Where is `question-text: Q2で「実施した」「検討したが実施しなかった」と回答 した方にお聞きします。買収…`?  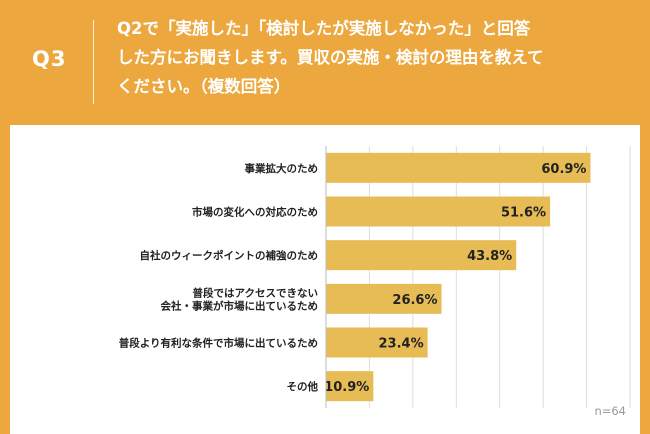 question-text: Q2で「実施した」「検討したが実施しなかった」と回答 した方にお聞きします。買収… is located at coordinates (330, 57).